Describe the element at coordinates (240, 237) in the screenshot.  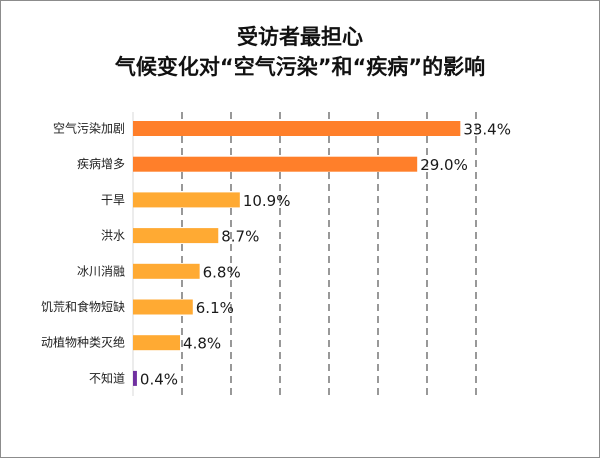
I see `value-label: 8.7%` at that location.